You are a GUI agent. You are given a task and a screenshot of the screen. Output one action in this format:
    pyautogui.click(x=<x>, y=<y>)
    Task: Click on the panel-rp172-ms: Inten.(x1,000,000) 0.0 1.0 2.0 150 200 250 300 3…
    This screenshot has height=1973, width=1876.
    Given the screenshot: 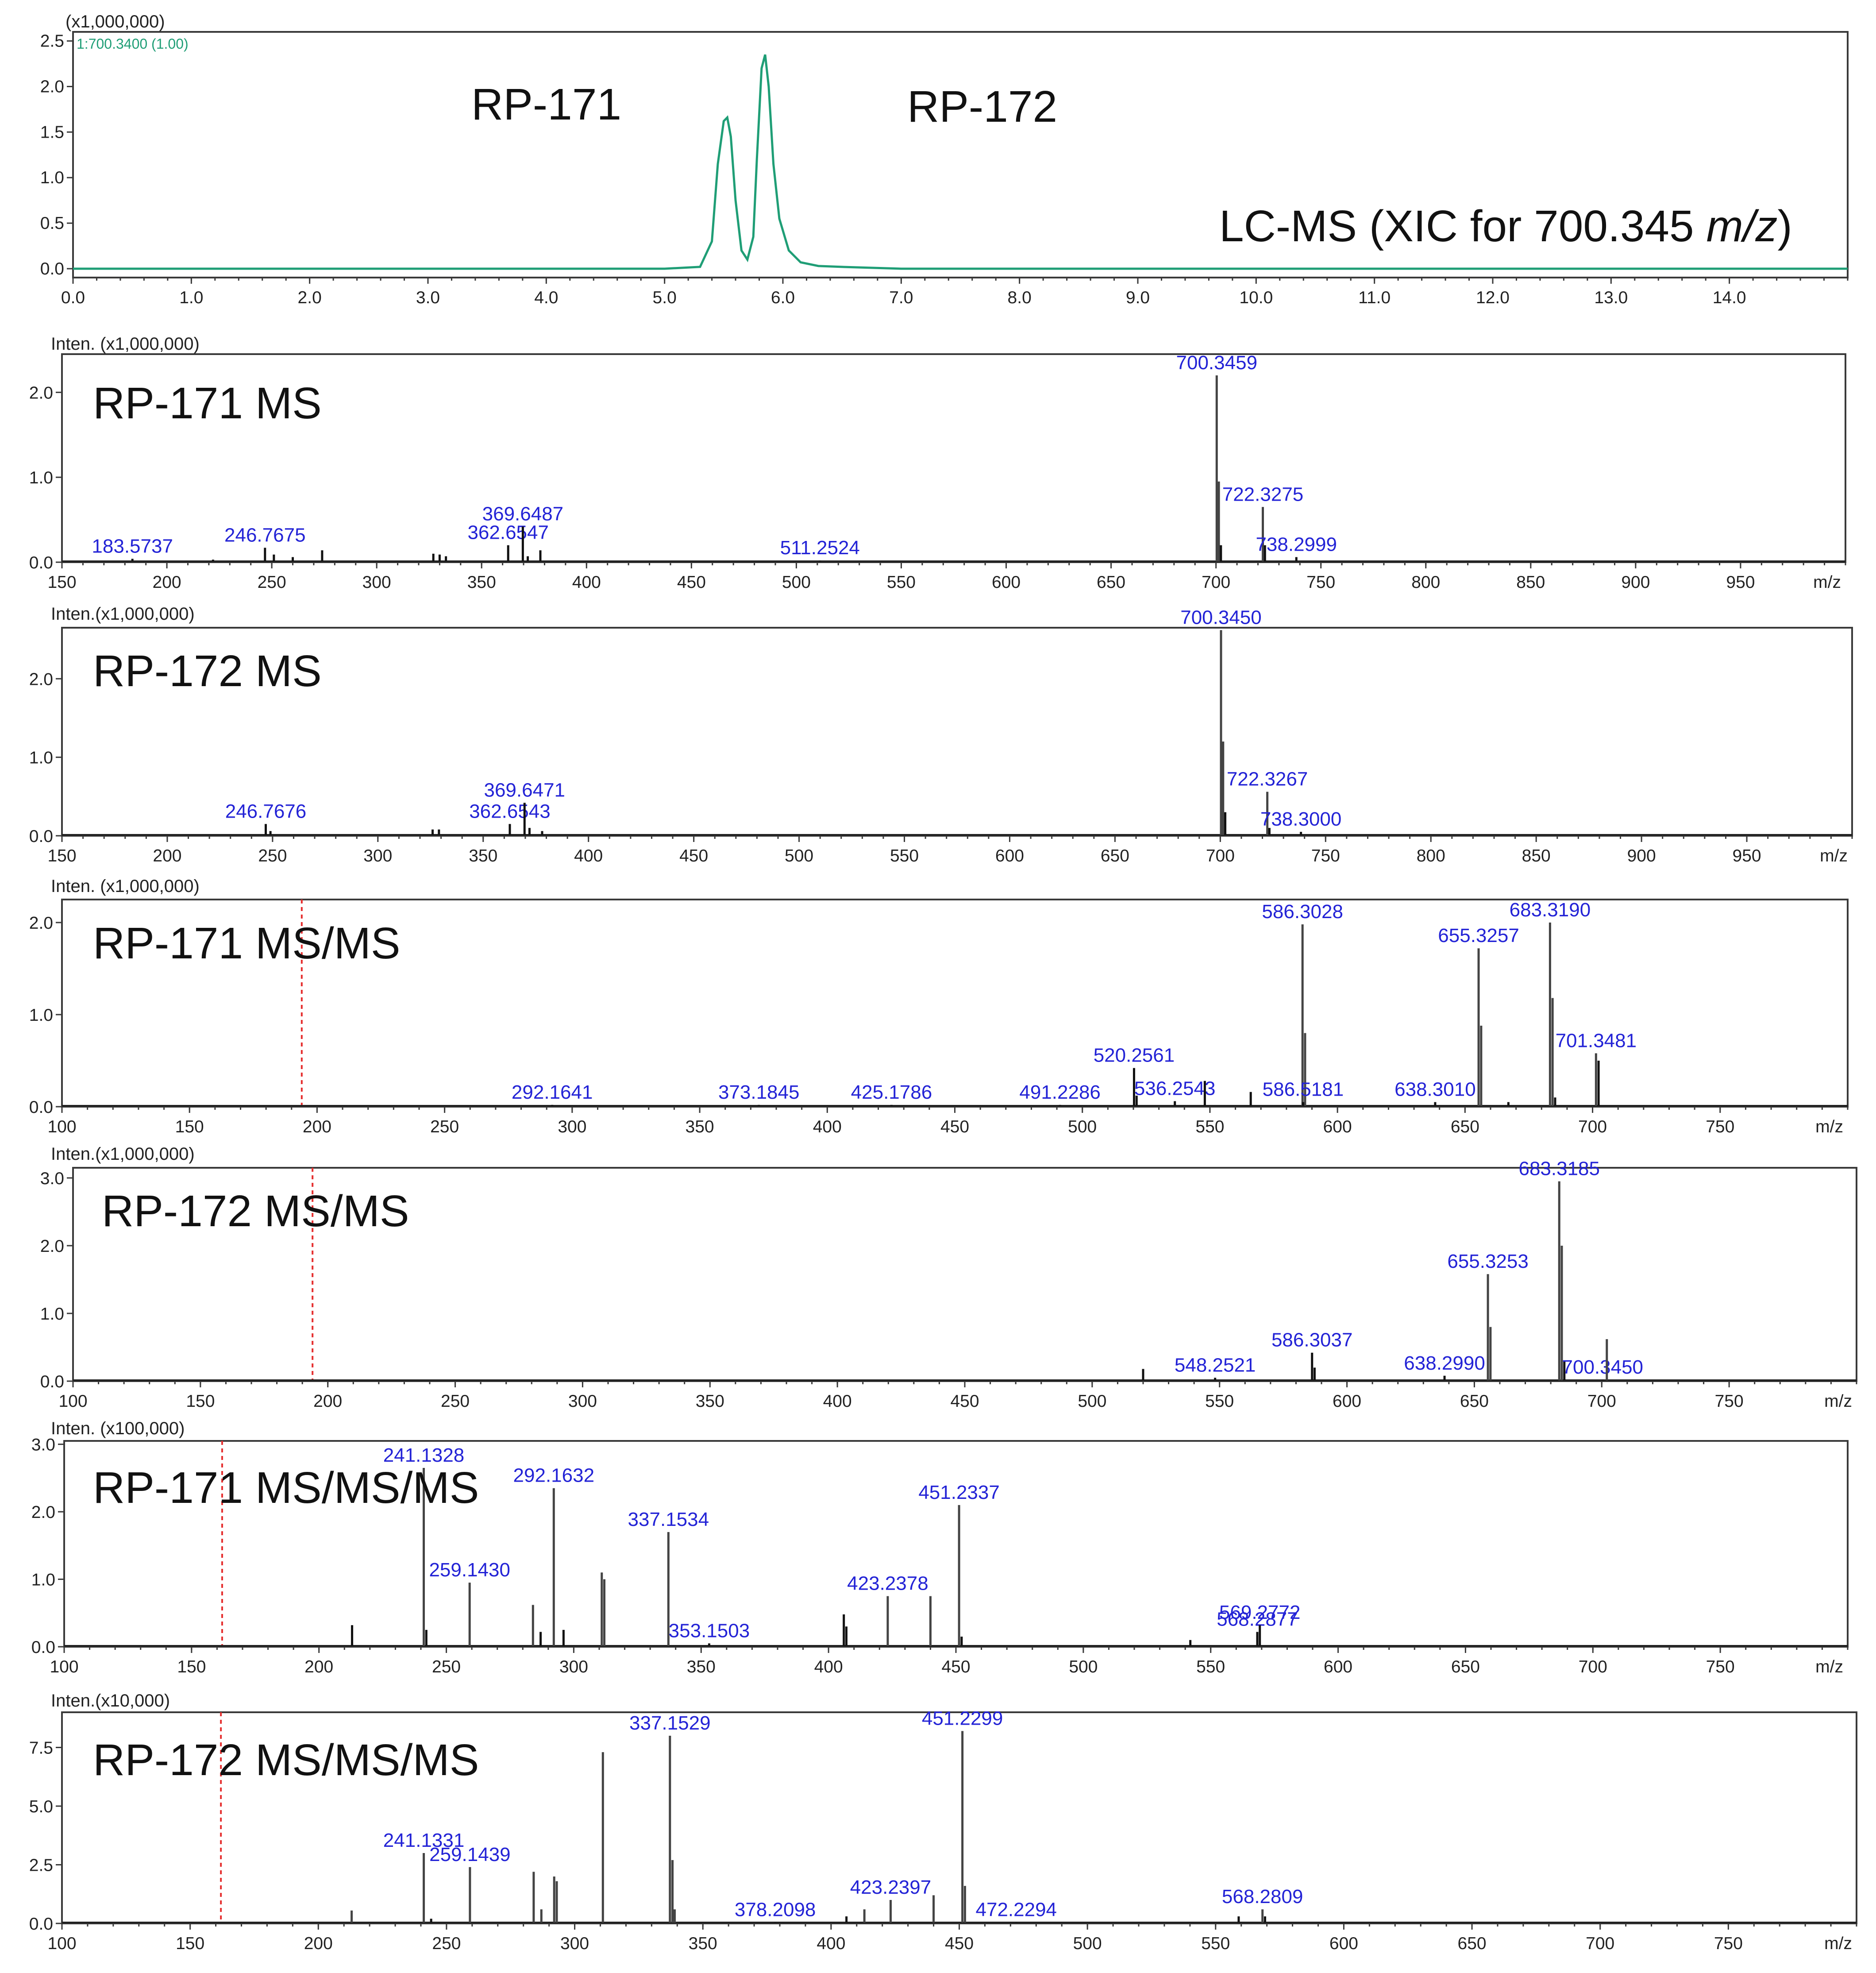 What is the action you would take?
    pyautogui.click(x=941, y=734)
    